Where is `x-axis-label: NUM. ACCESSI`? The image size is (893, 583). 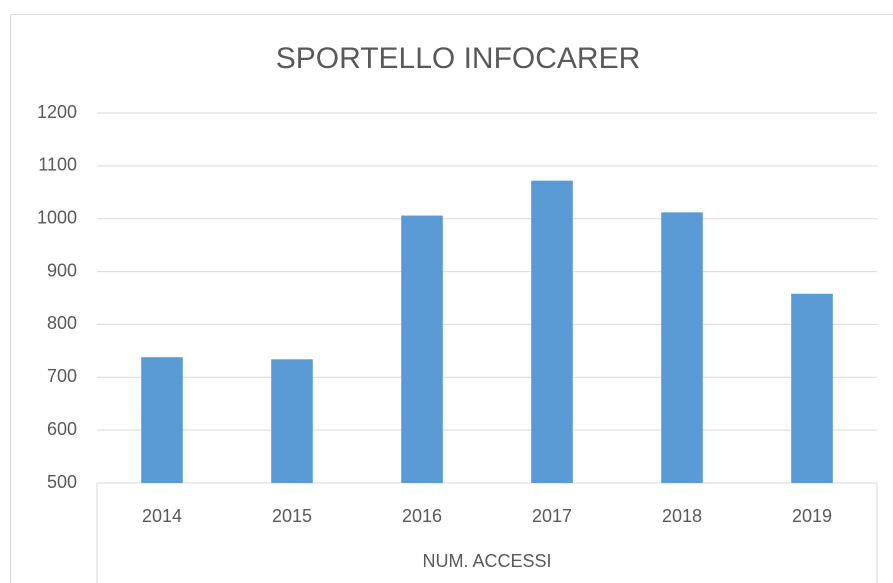
x-axis-label: NUM. ACCESSI is located at coordinates (486, 561).